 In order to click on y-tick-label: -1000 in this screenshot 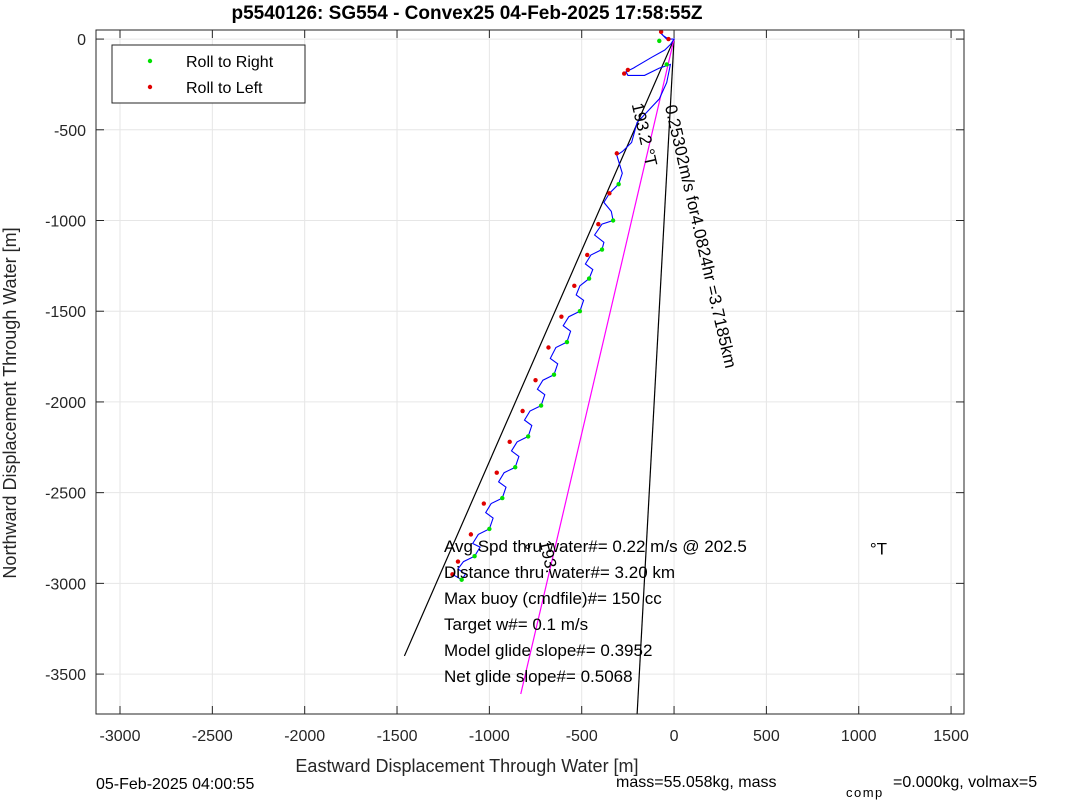, I will do `click(65, 222)`.